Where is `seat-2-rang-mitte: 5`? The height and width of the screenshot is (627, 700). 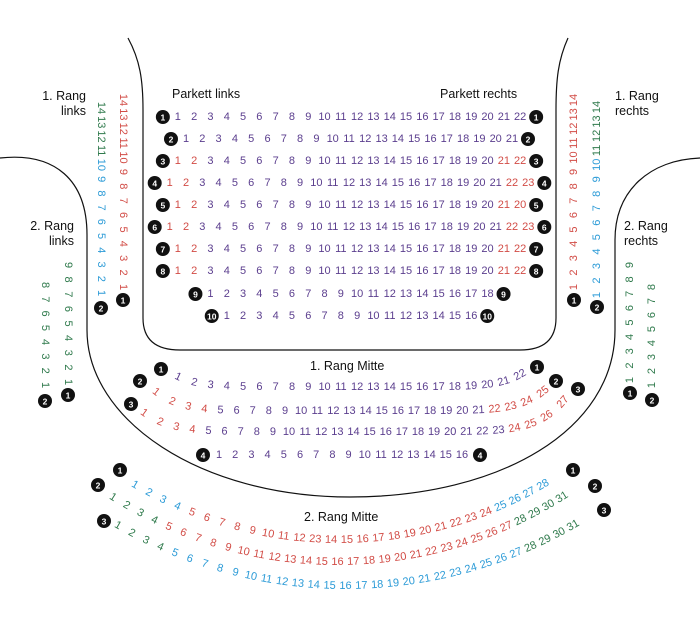
seat-2-rang-mitte: 5 is located at coordinates (192, 512).